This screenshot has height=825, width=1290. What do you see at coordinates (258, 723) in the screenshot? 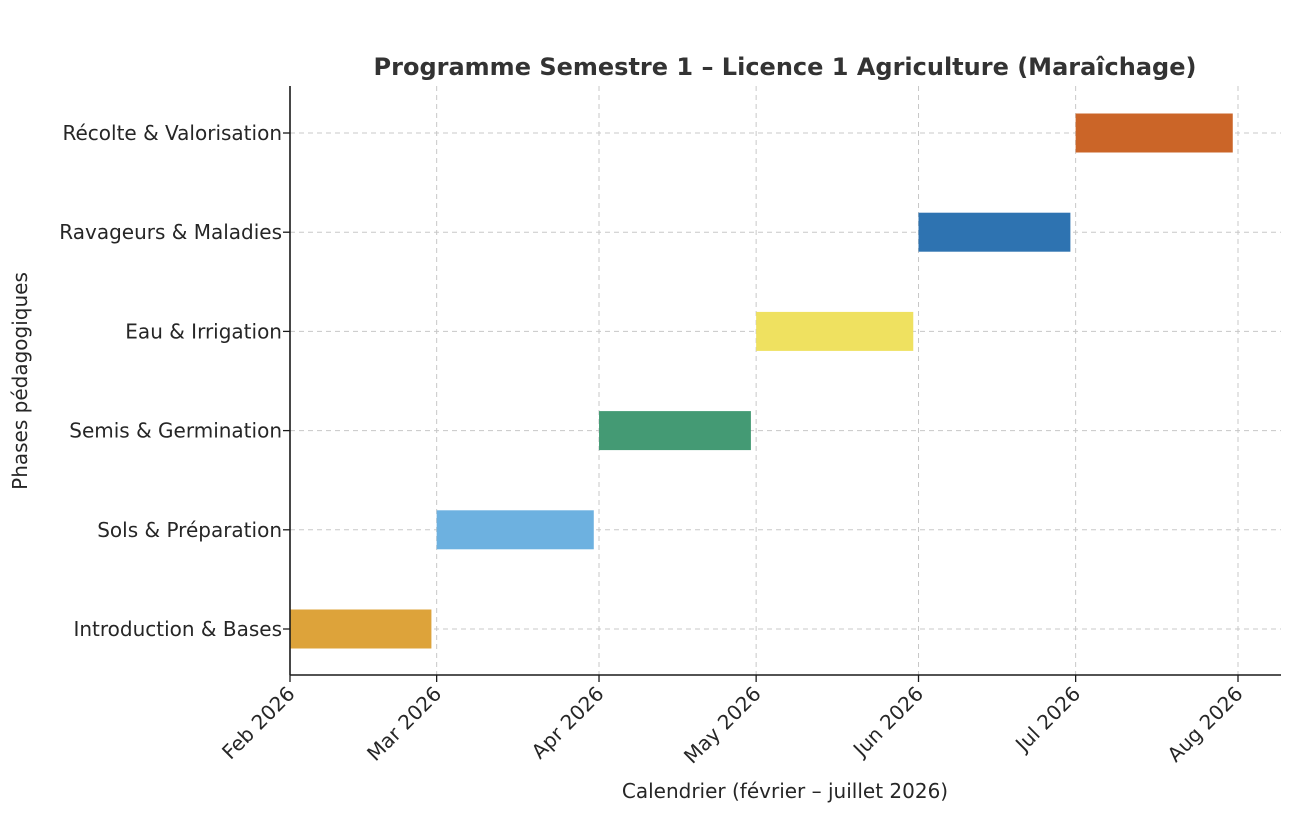
I see `x-tick-label: Feb 2026` at bounding box center [258, 723].